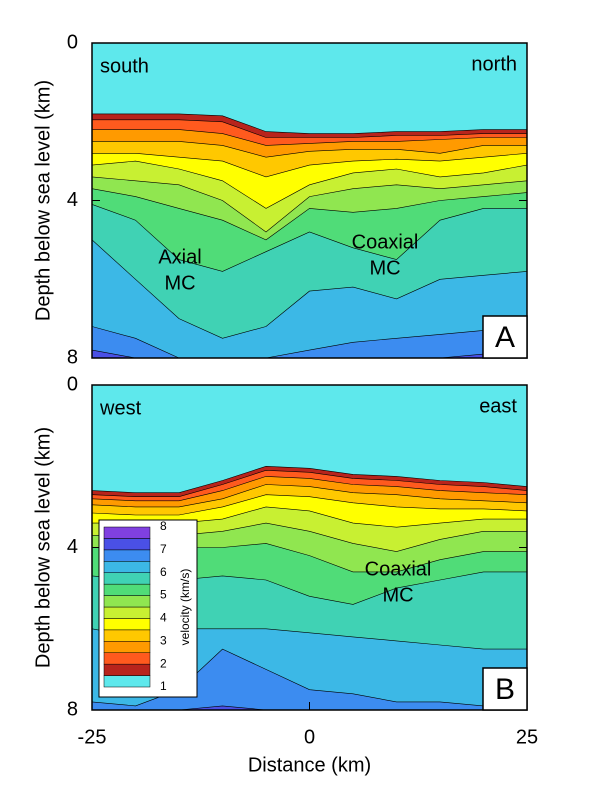 The image size is (612, 792). What do you see at coordinates (92, 737) in the screenshot?
I see `x-tick-label: -25` at bounding box center [92, 737].